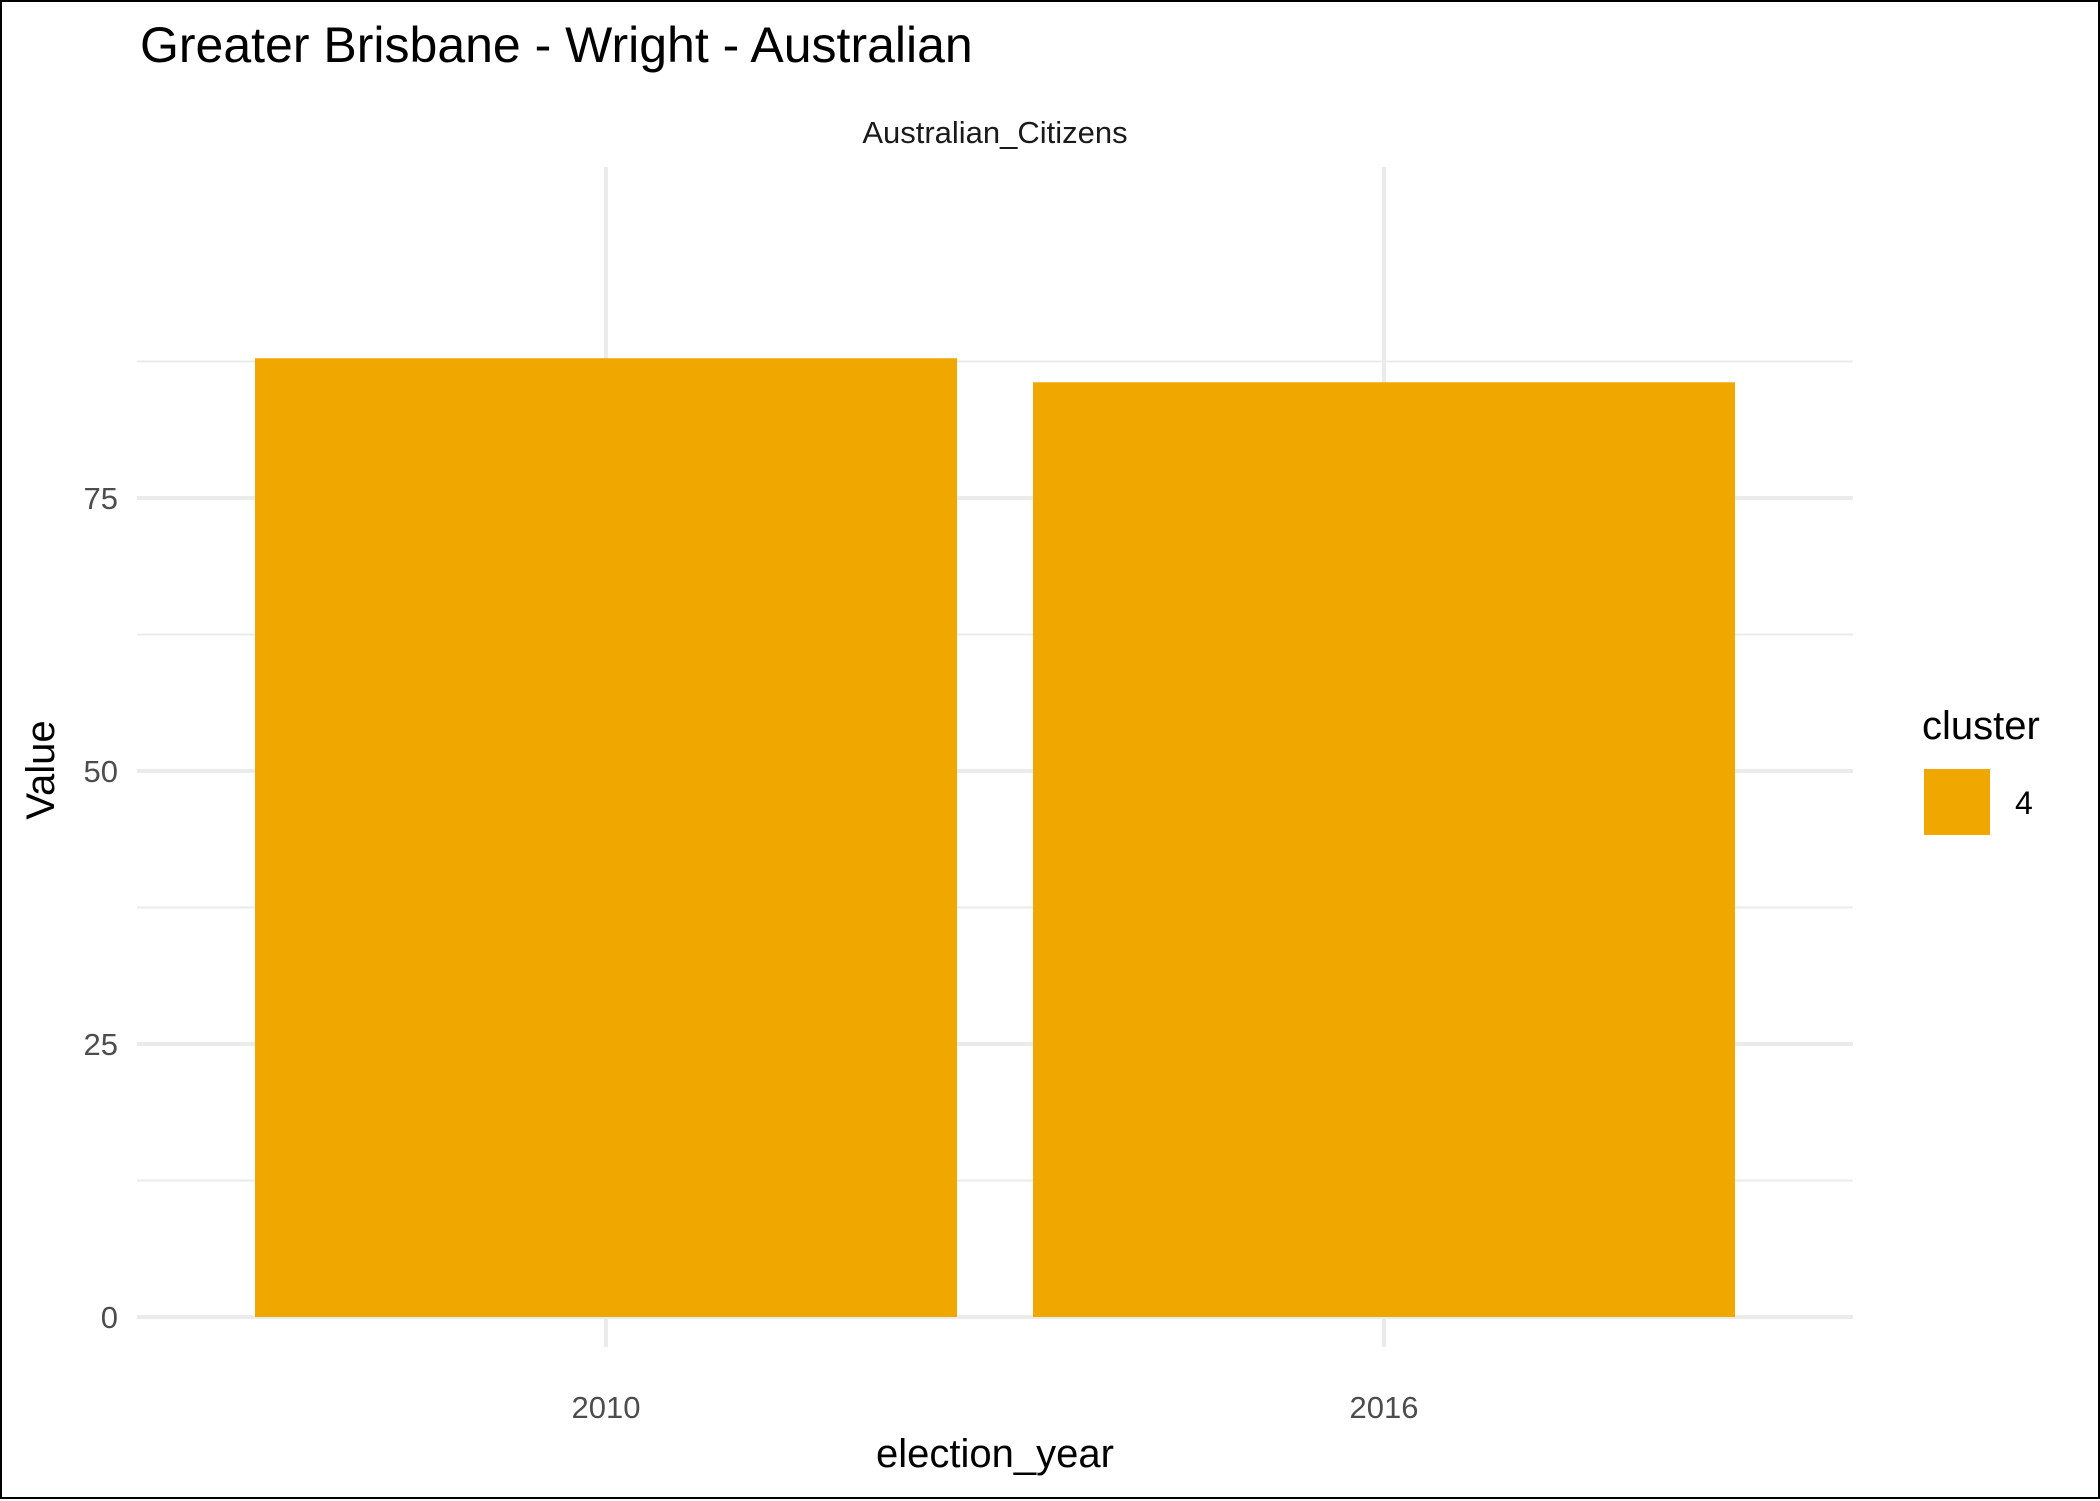 The image size is (2100, 1501). I want to click on legend-entry-label: 4, so click(2024, 803).